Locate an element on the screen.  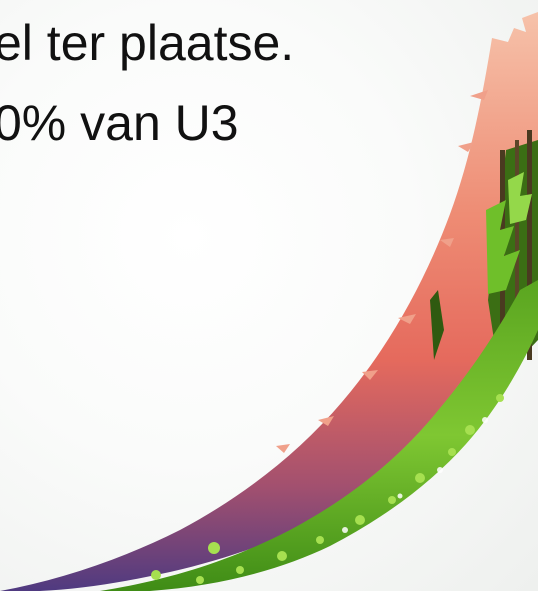
white-leaf-gaps is located at coordinates (415, 475).